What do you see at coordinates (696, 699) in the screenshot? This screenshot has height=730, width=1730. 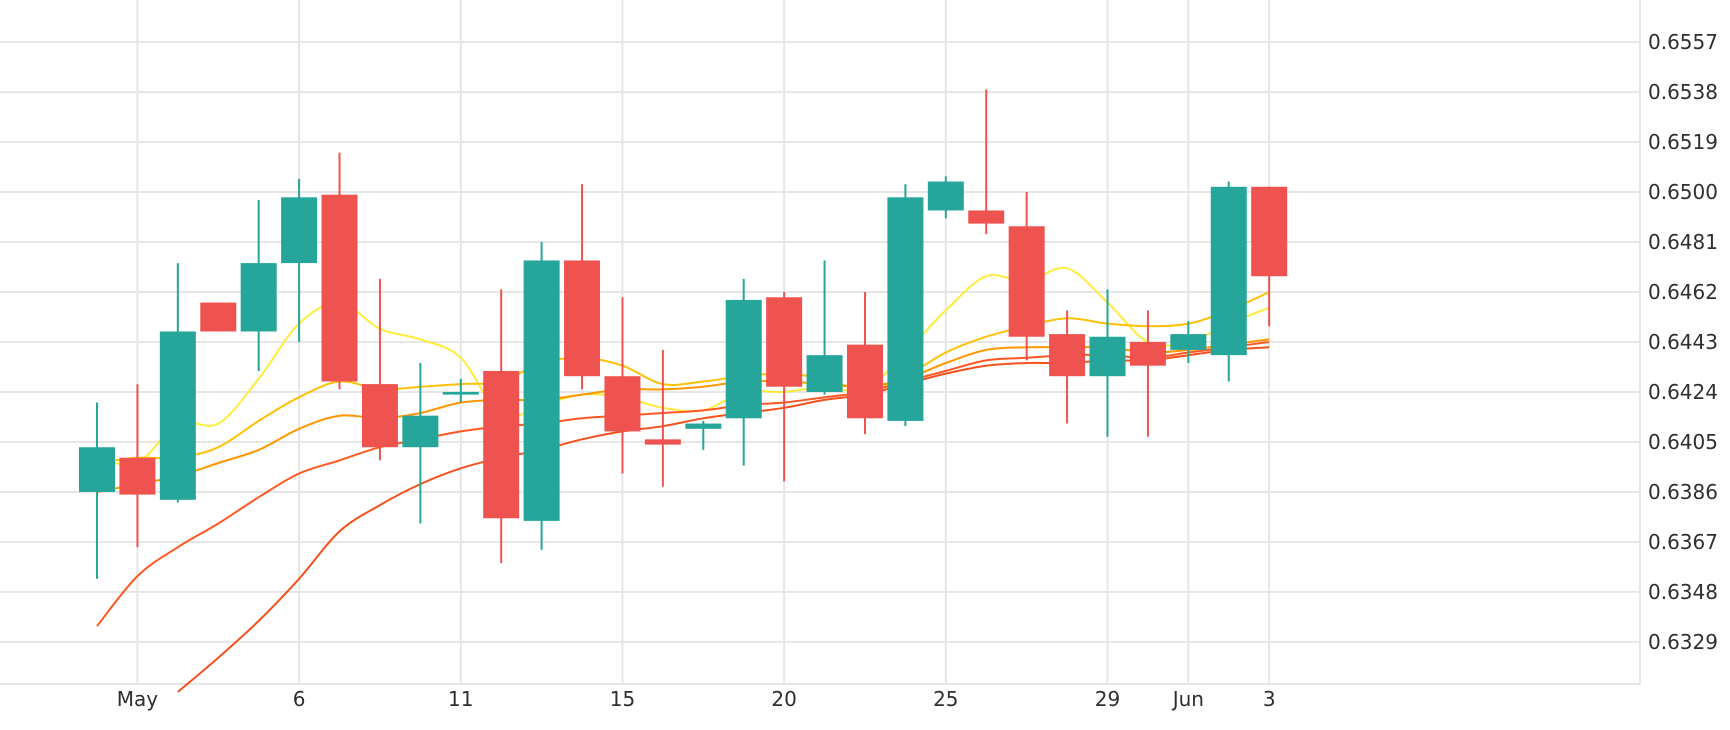 I see `x-axis: May 6 11 15 20 25 29 Jun 3` at bounding box center [696, 699].